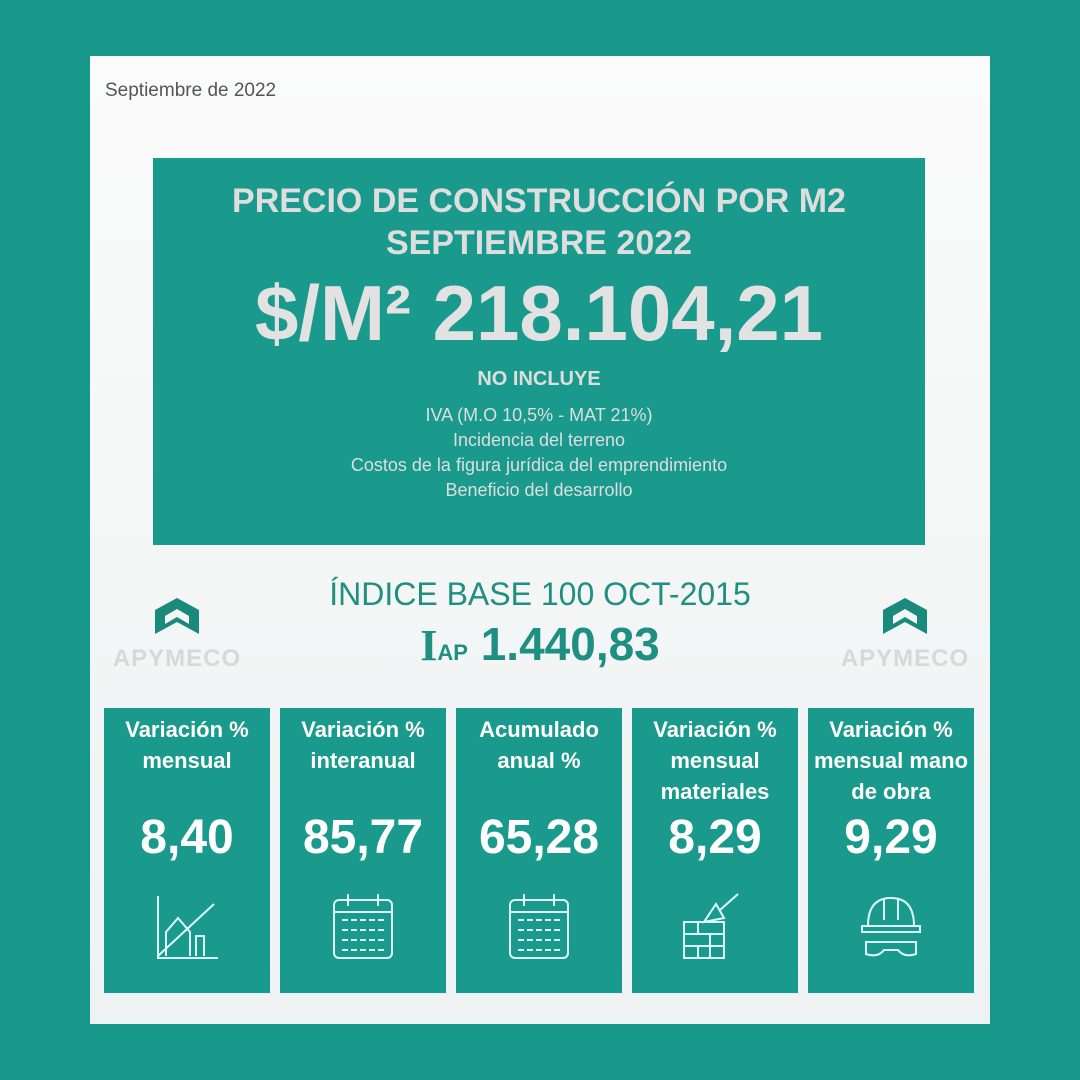 This screenshot has height=1080, width=1080. Describe the element at coordinates (429, 645) in the screenshot. I see `index-symbol: I` at that location.